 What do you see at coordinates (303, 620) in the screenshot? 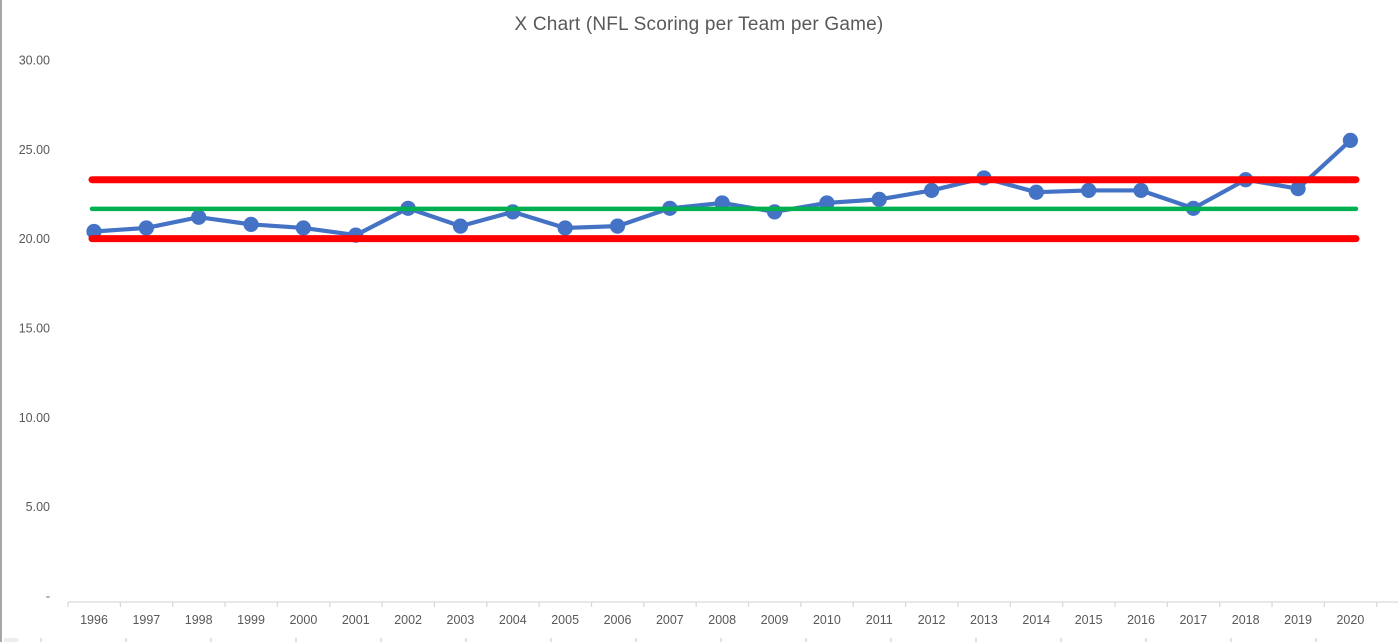
I see `x-axis-label: 2000` at bounding box center [303, 620].